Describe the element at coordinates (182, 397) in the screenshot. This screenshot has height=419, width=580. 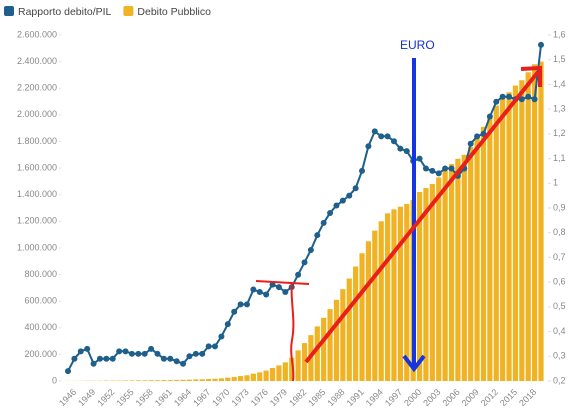
I see `x-tick-label: 1964` at that location.